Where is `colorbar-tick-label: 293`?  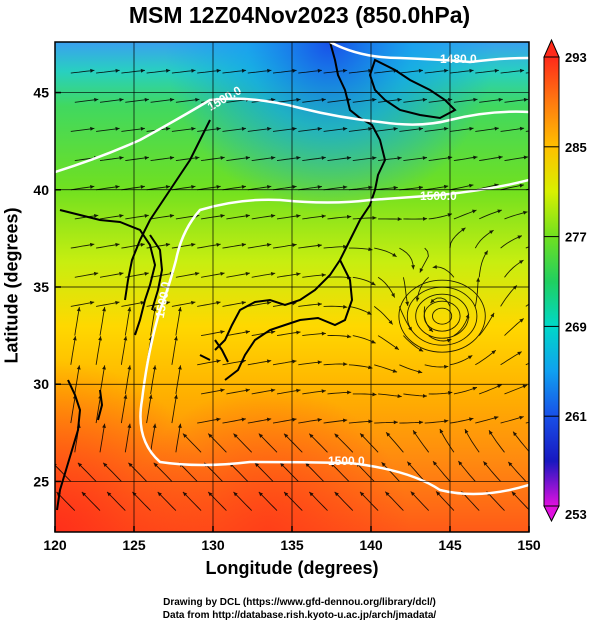 colorbar-tick-label: 293 is located at coordinates (576, 57).